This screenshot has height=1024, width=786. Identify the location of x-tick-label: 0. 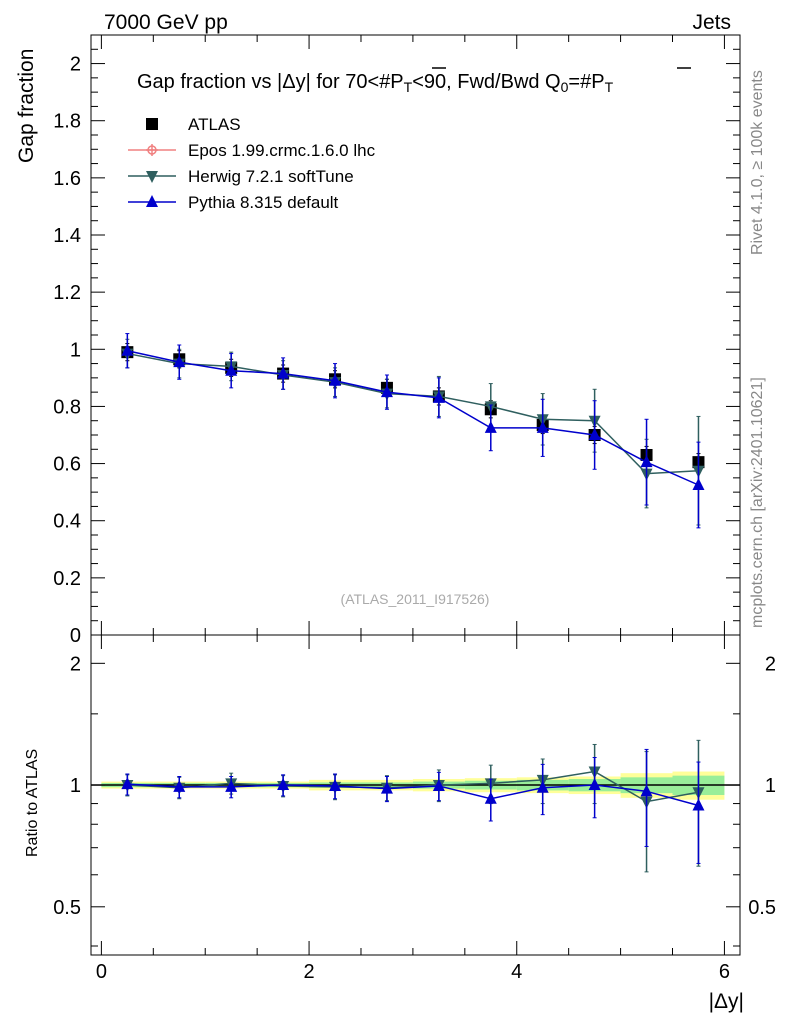
(101, 972).